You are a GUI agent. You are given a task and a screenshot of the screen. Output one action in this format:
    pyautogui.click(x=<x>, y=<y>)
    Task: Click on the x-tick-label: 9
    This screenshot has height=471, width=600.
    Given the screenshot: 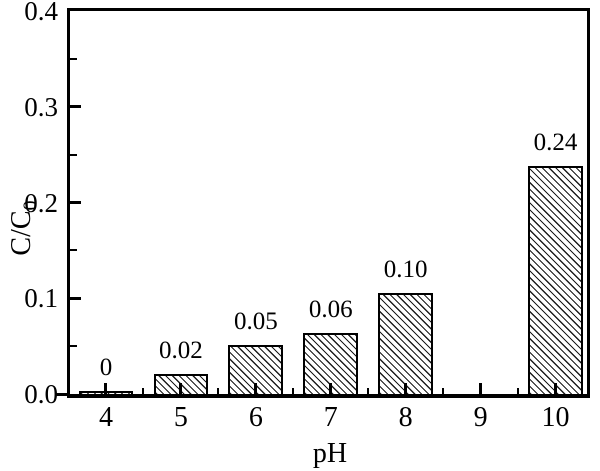 What is the action you would take?
    pyautogui.click(x=480, y=417)
    